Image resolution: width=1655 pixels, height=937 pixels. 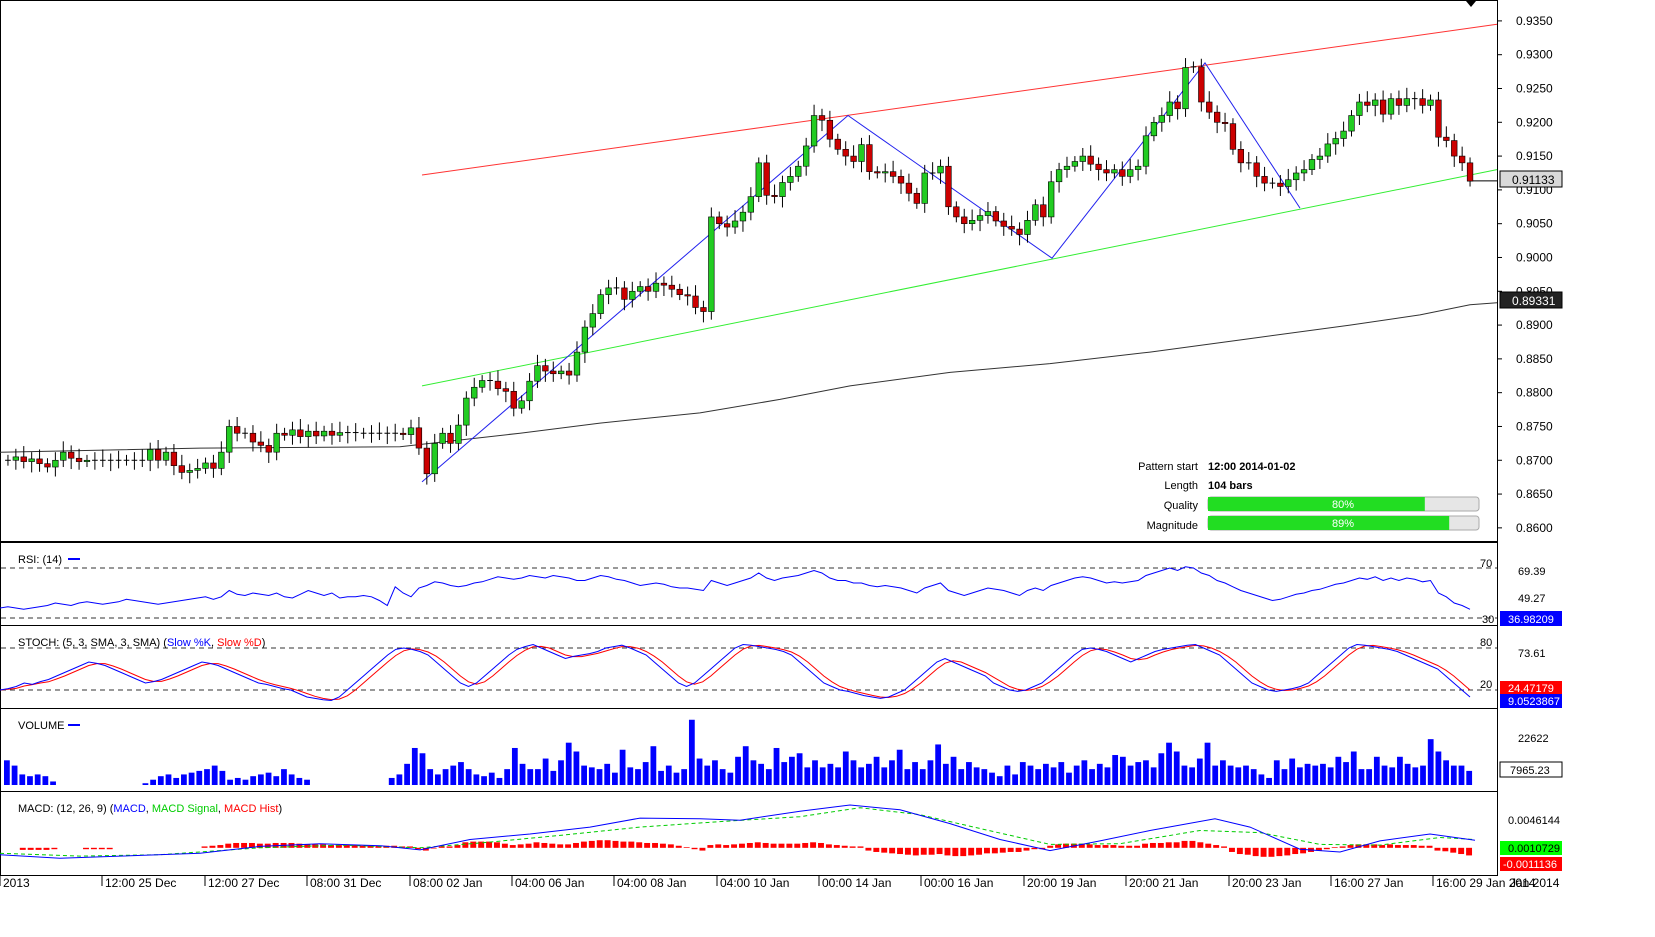 What do you see at coordinates (1343, 524) in the screenshot?
I see `magnitude-bar-text: 89%` at bounding box center [1343, 524].